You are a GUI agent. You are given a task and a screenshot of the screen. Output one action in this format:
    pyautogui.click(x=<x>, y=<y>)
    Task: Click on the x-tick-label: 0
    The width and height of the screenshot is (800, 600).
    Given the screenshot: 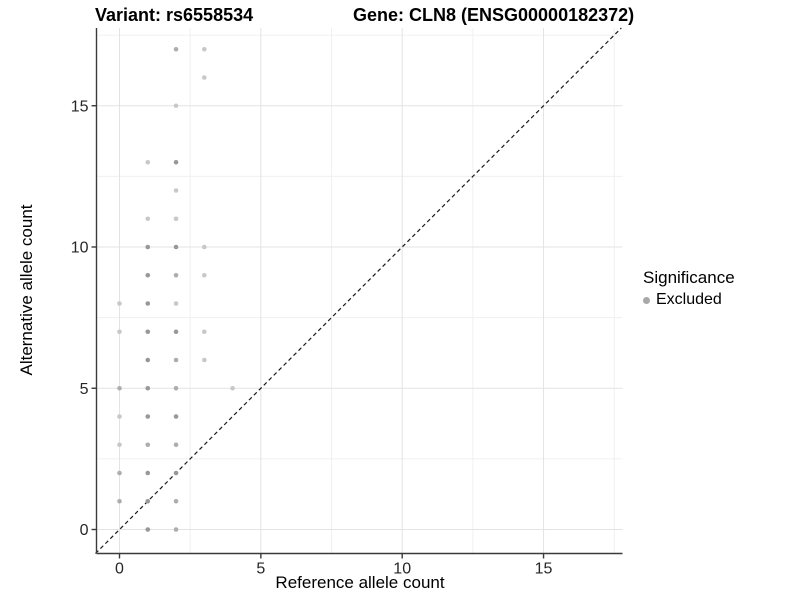 What is the action you would take?
    pyautogui.click(x=119, y=569)
    